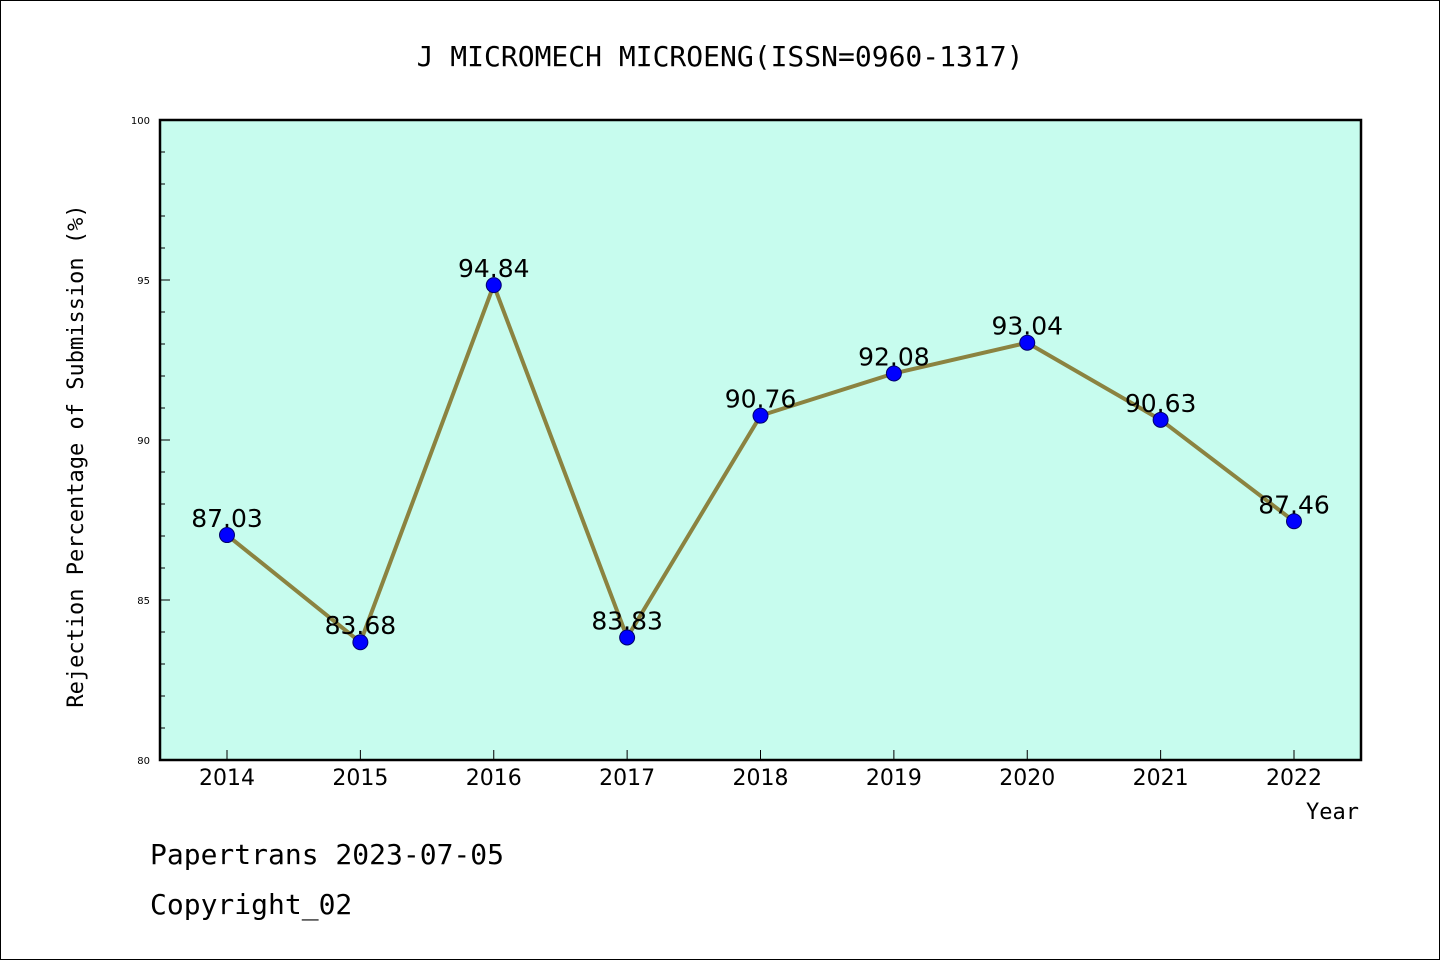 This screenshot has height=960, width=1440. What do you see at coordinates (251, 905) in the screenshot?
I see `footer-copyright: Copyright_02` at bounding box center [251, 905].